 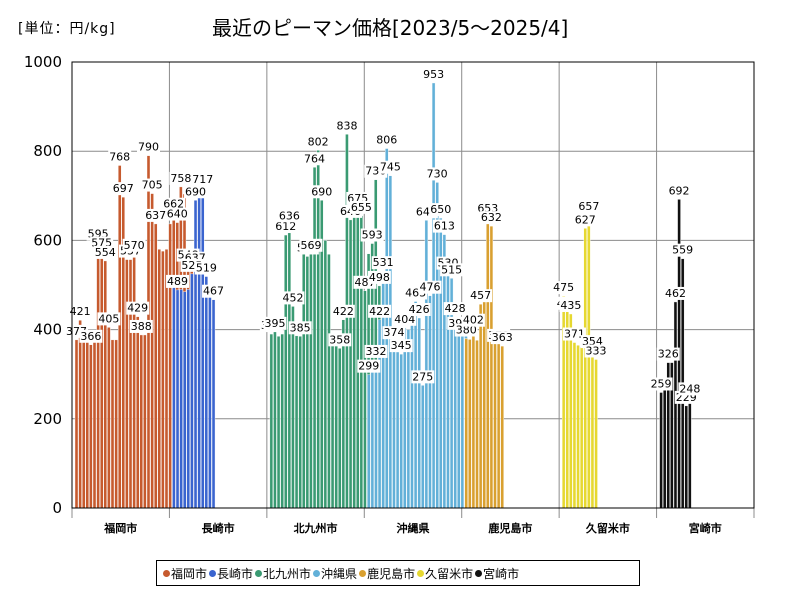 I want to click on data-label: 345, so click(x=401, y=345).